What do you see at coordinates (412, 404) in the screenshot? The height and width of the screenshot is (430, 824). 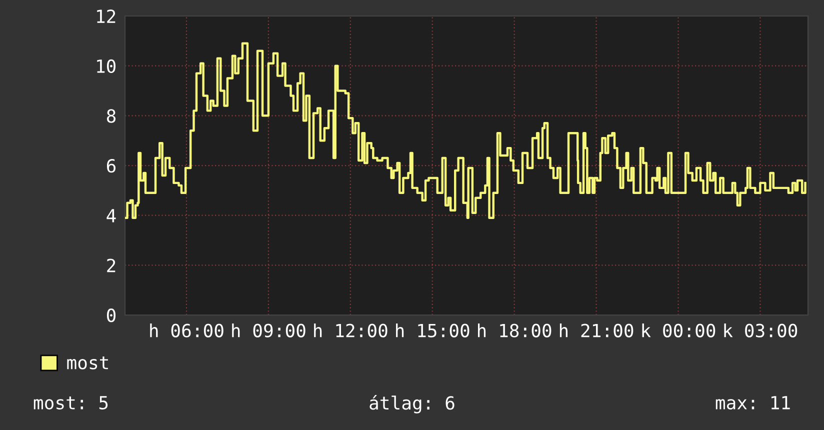 I see `text: átlag: 6` at bounding box center [412, 404].